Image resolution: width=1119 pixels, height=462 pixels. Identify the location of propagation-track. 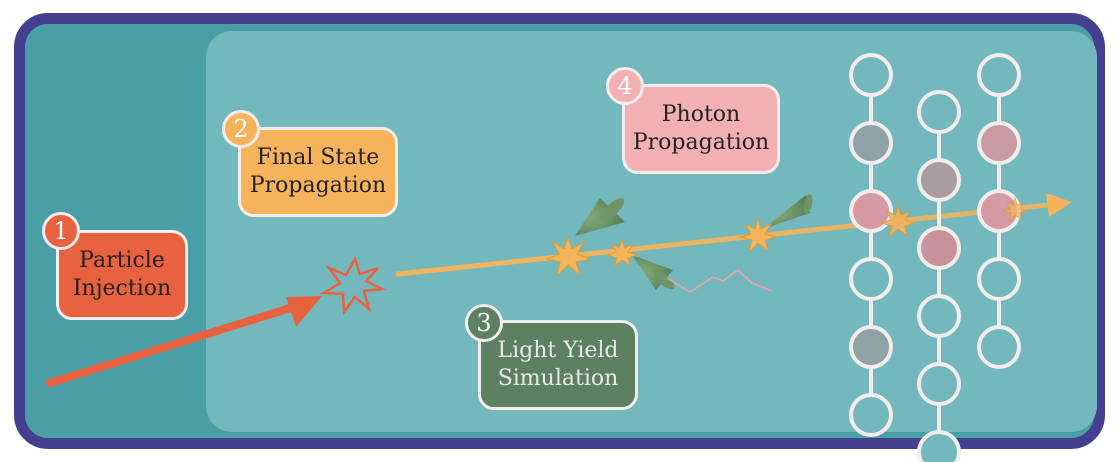
(733, 235).